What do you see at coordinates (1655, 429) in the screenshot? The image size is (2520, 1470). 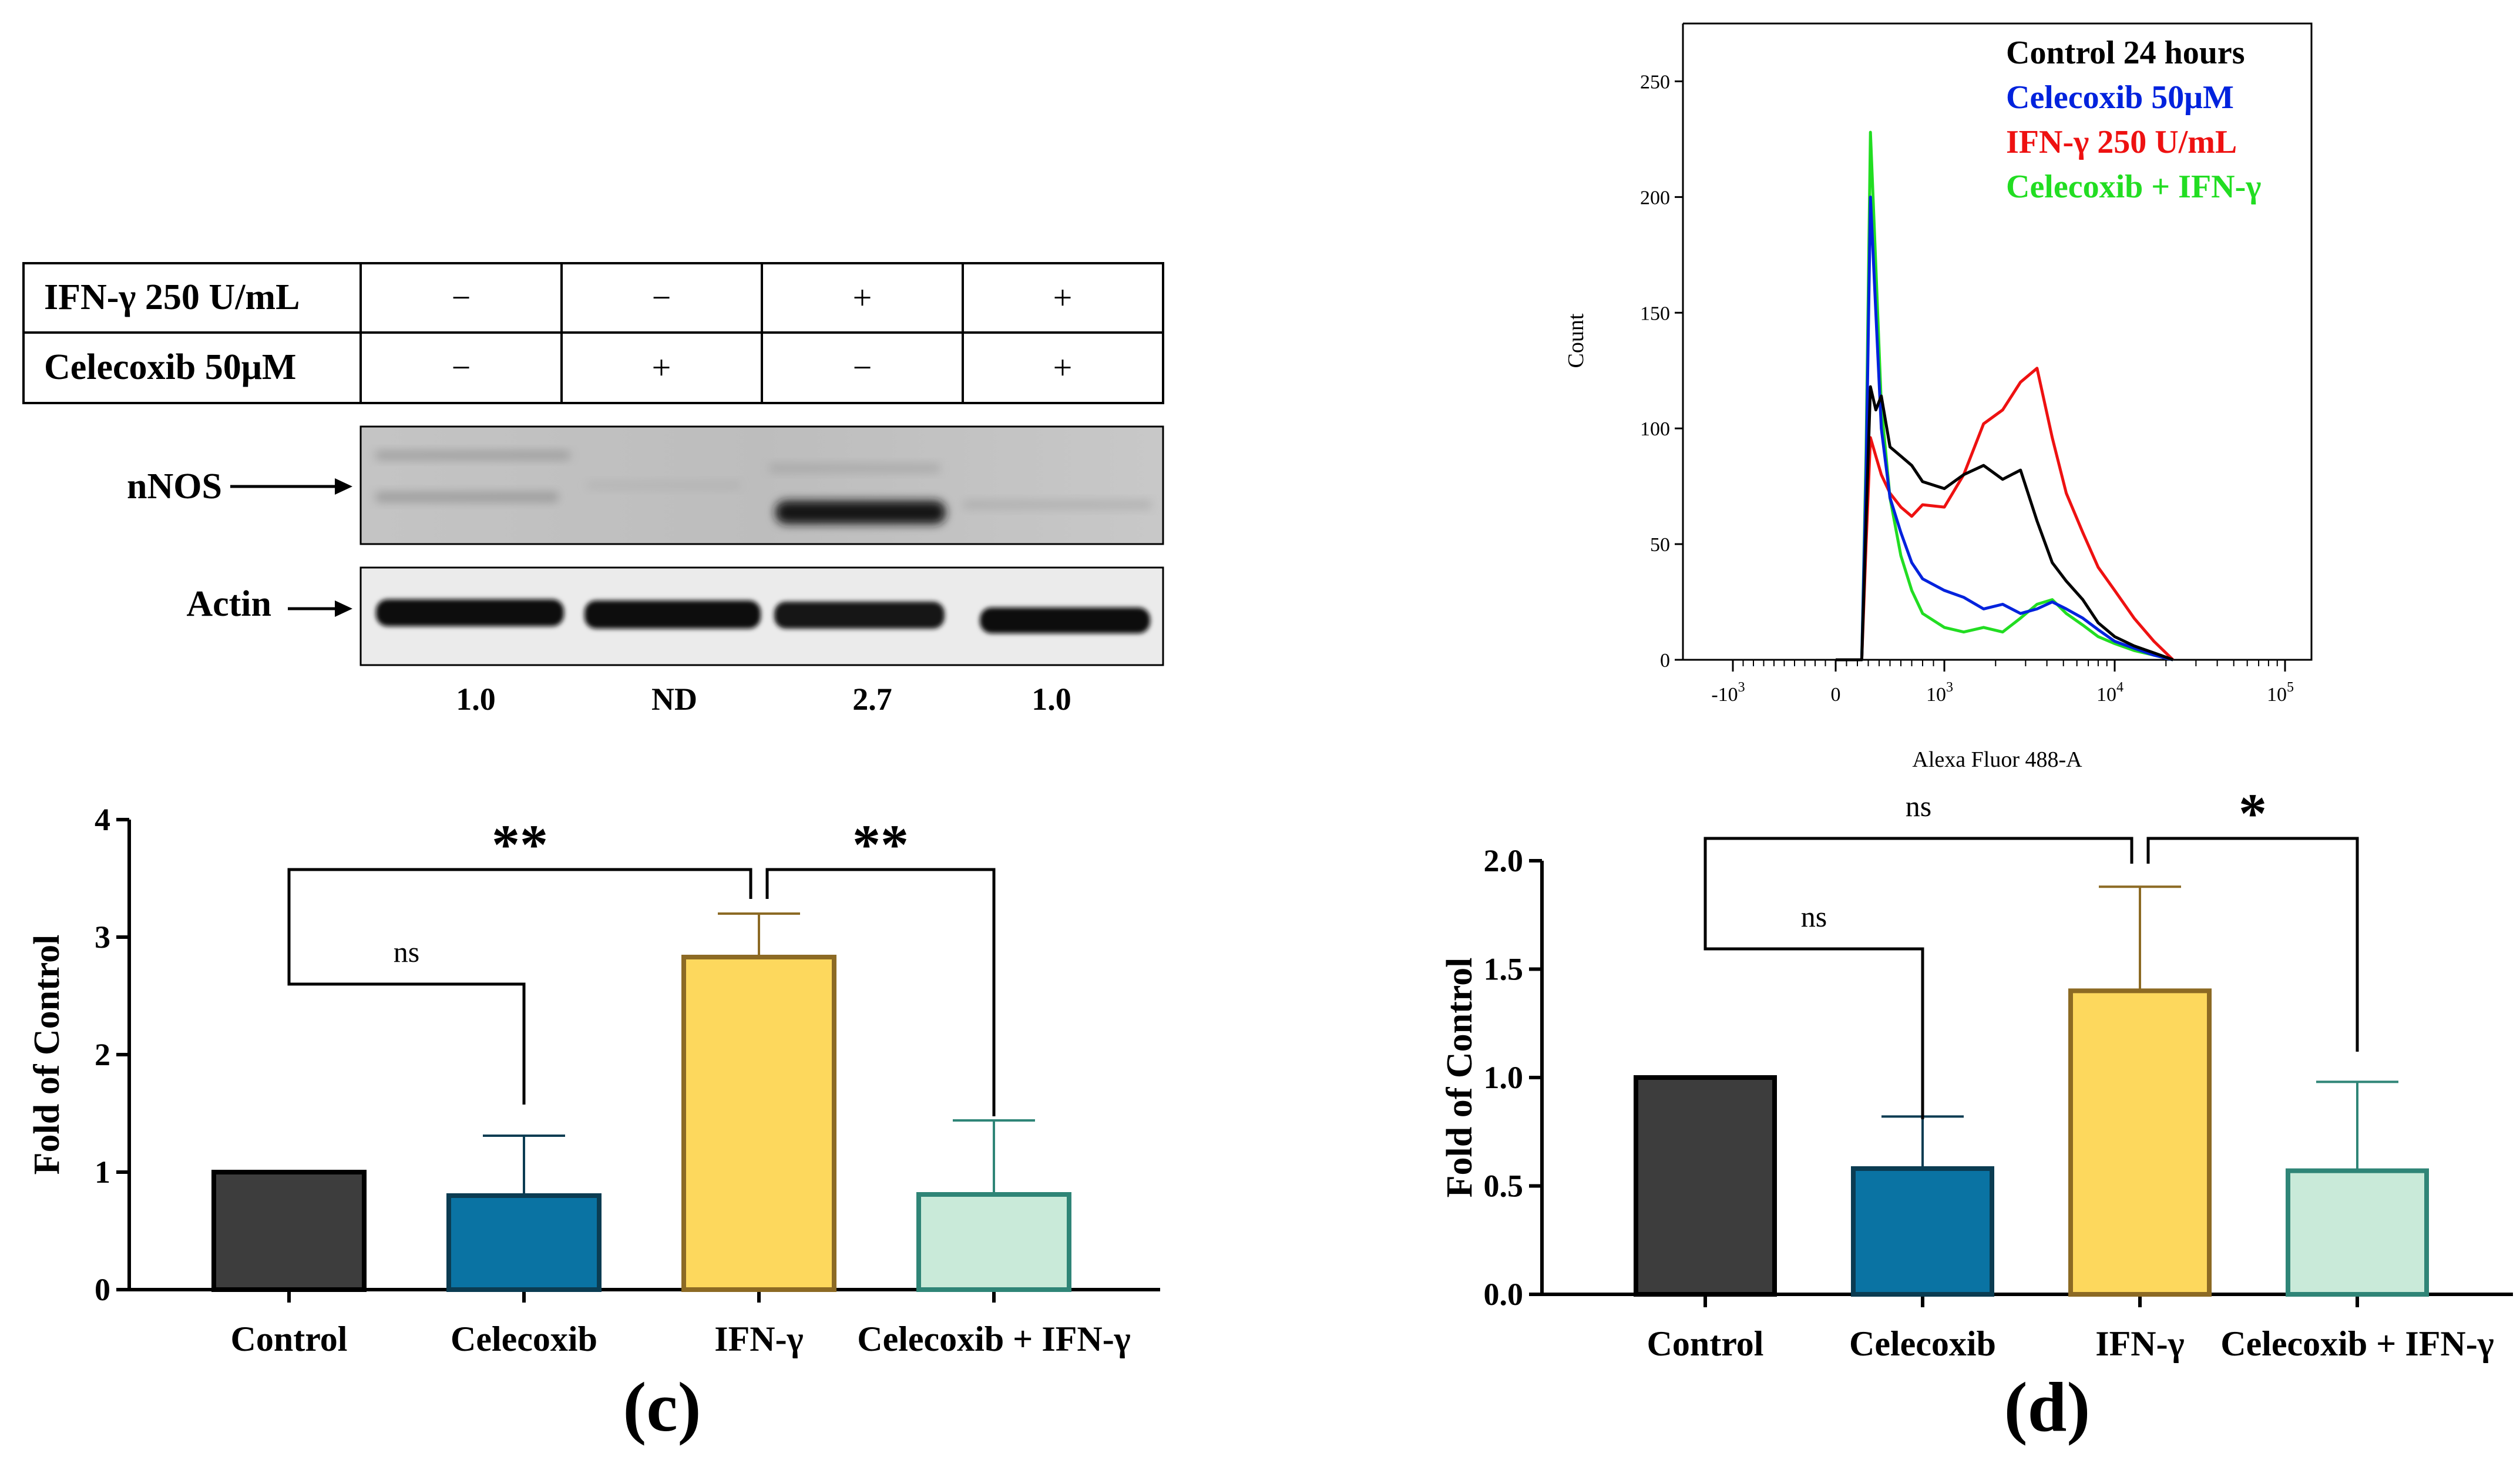 I see `y-tick-label: 100` at bounding box center [1655, 429].